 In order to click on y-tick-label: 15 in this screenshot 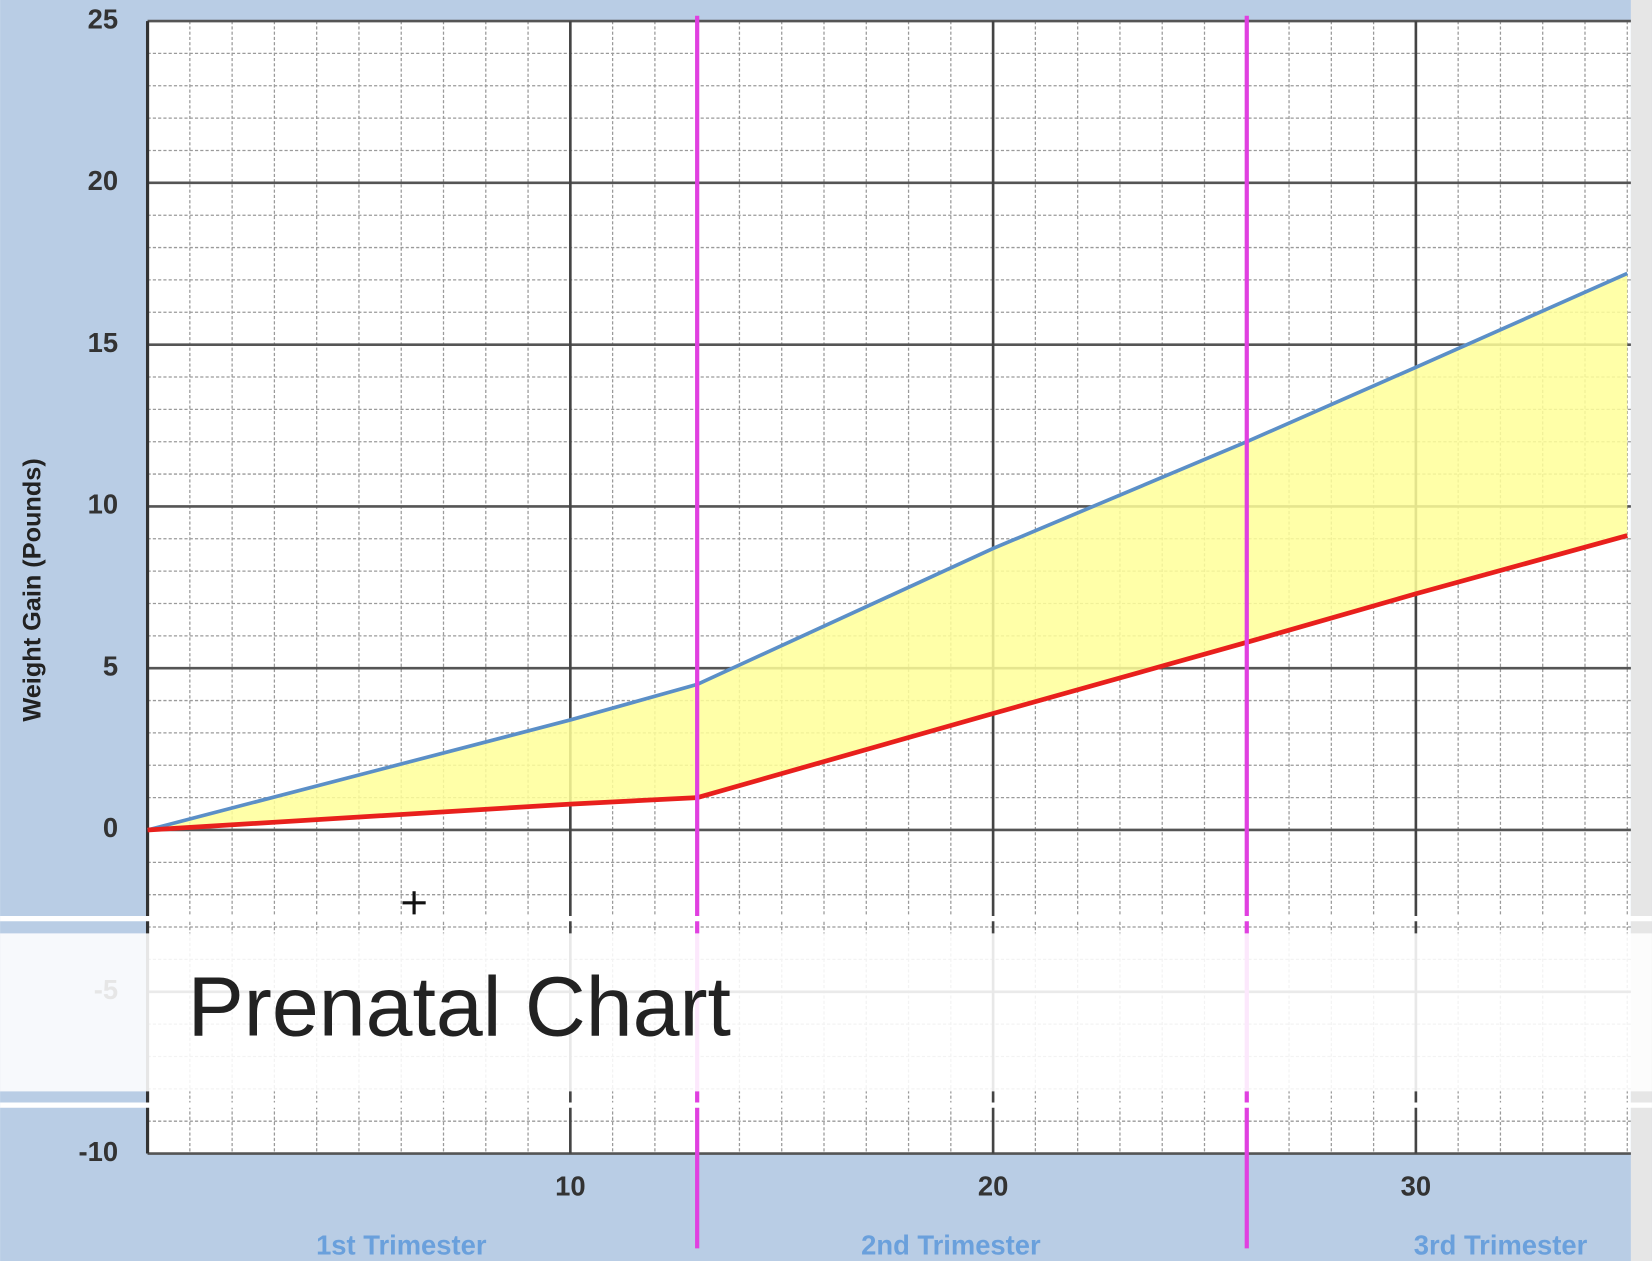, I will do `click(103, 342)`.